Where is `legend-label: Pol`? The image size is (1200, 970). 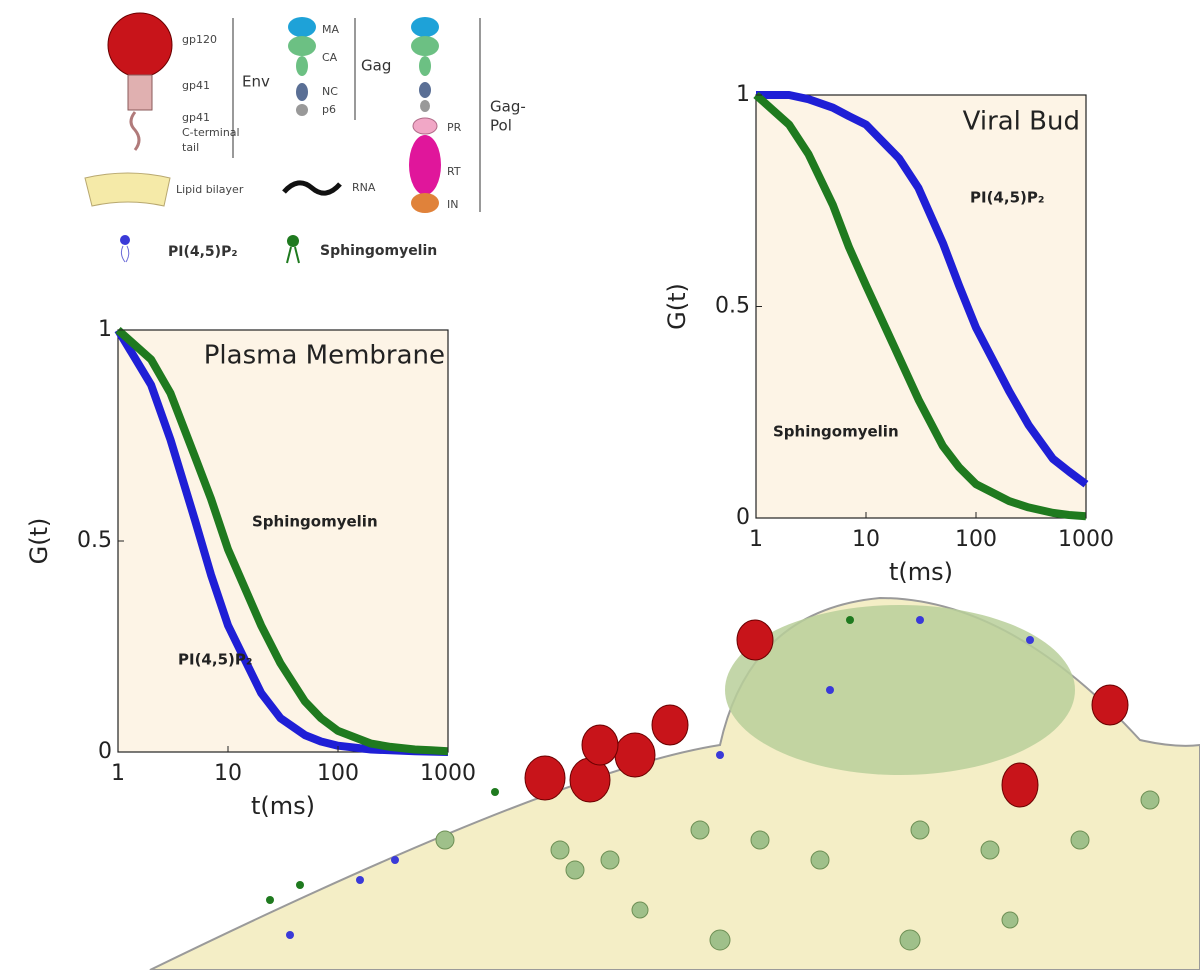 legend-label: Pol is located at coordinates (501, 126).